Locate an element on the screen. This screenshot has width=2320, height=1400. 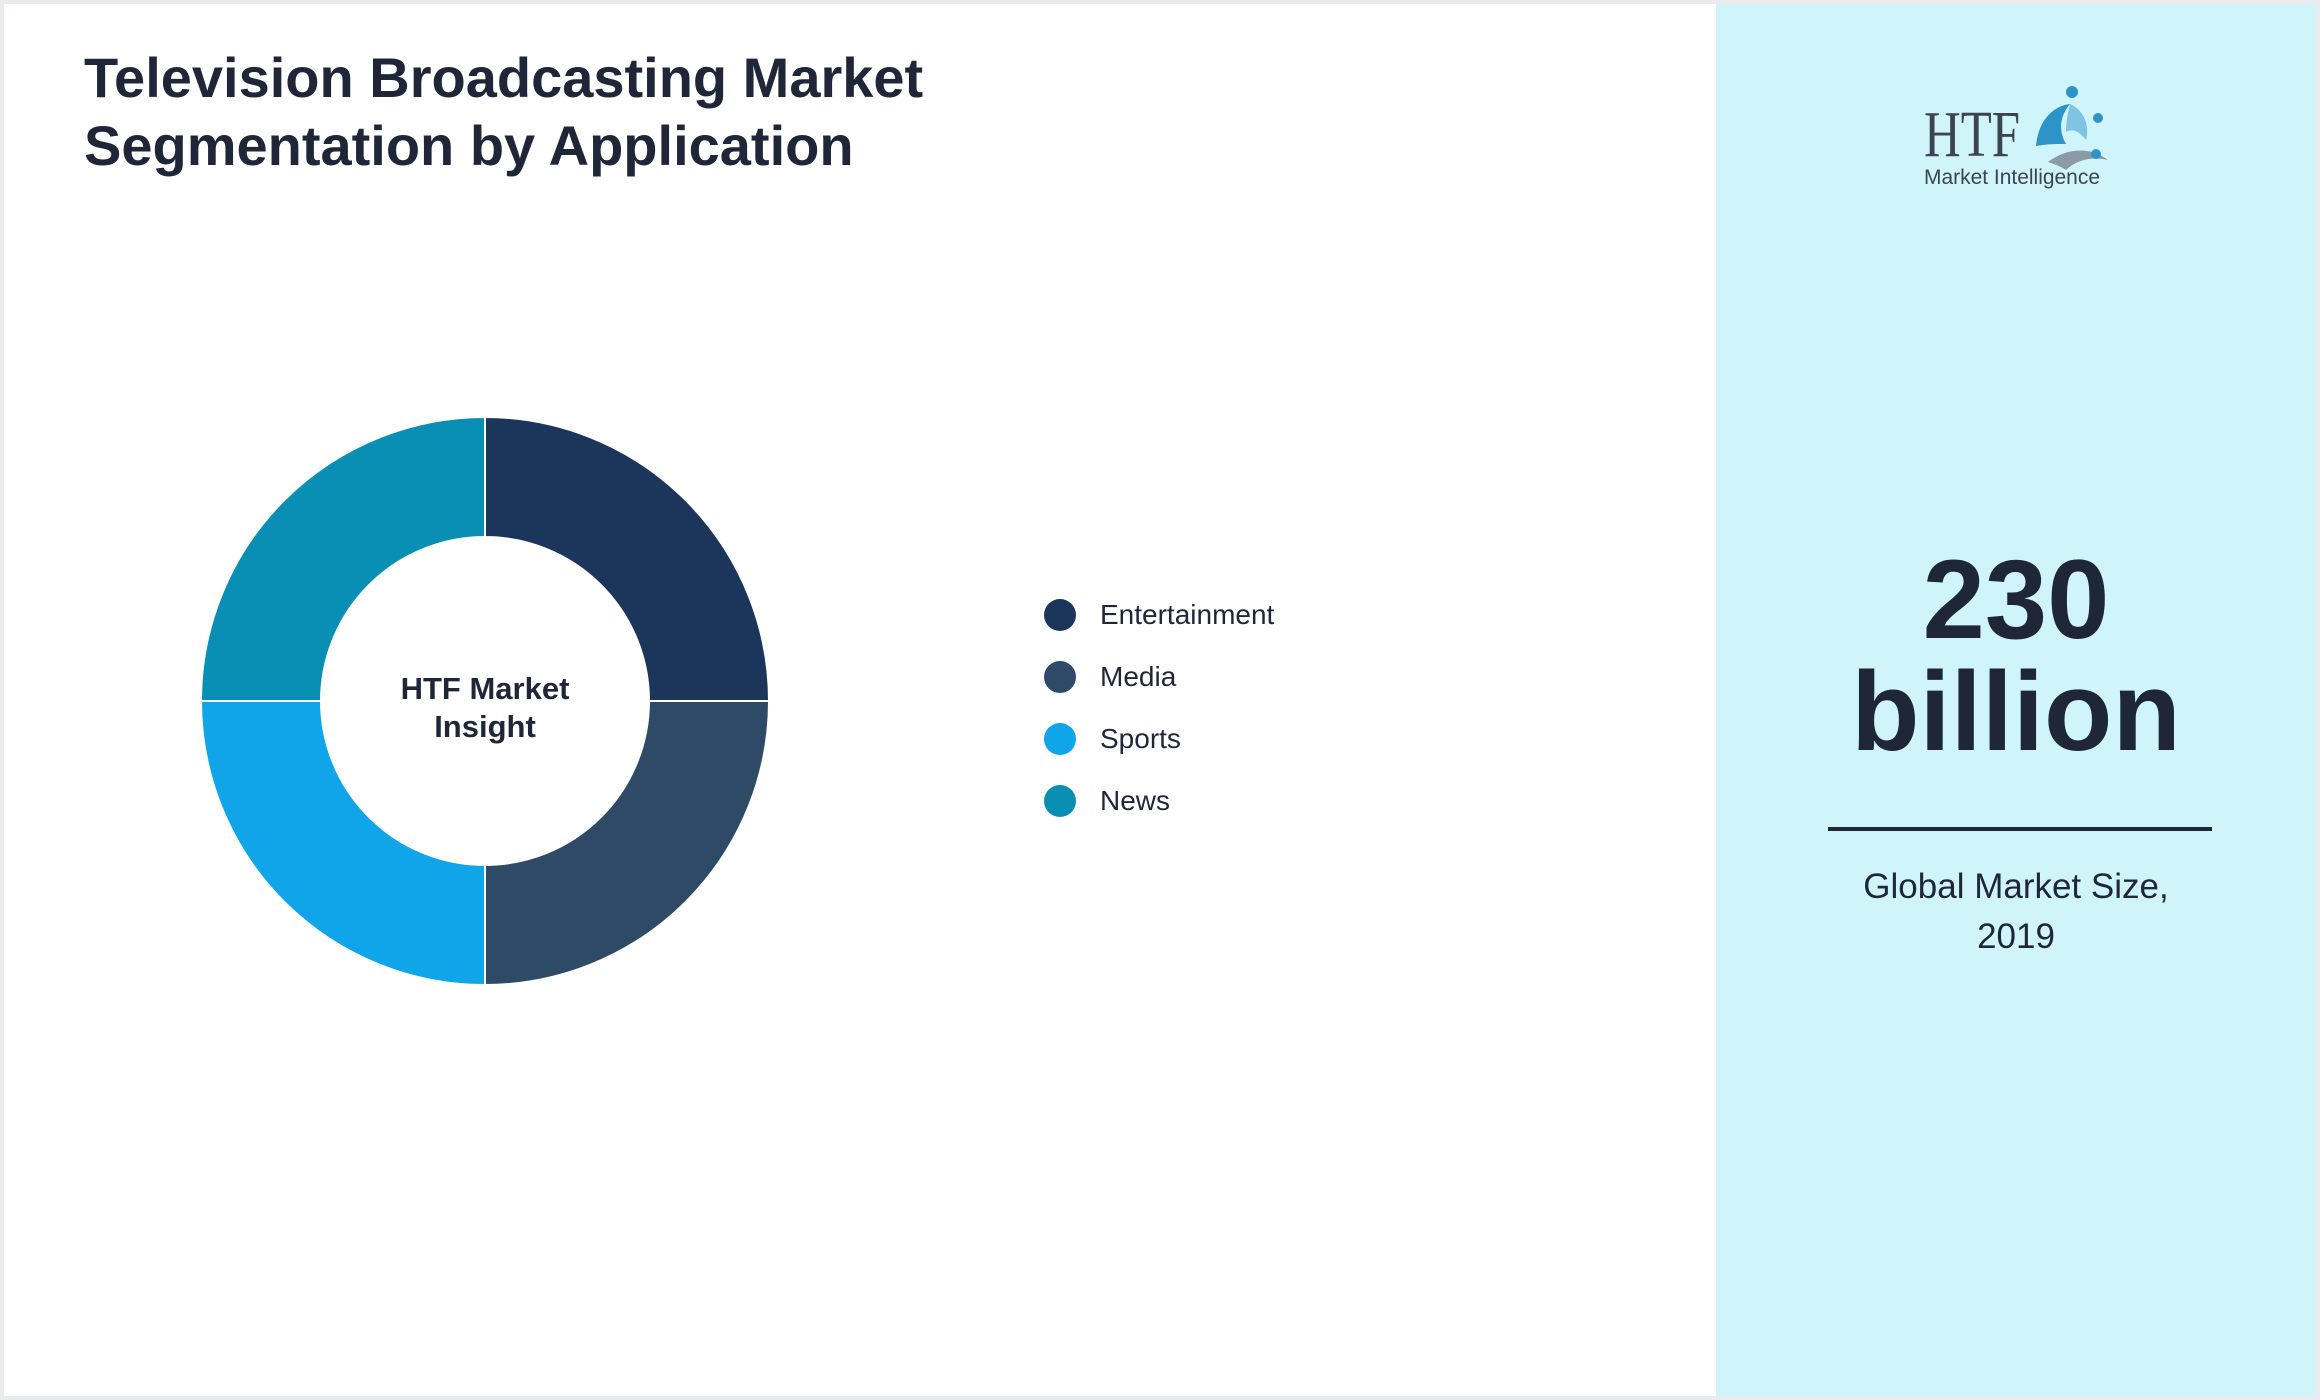
donut-slice-entertainment is located at coordinates (627, 559).